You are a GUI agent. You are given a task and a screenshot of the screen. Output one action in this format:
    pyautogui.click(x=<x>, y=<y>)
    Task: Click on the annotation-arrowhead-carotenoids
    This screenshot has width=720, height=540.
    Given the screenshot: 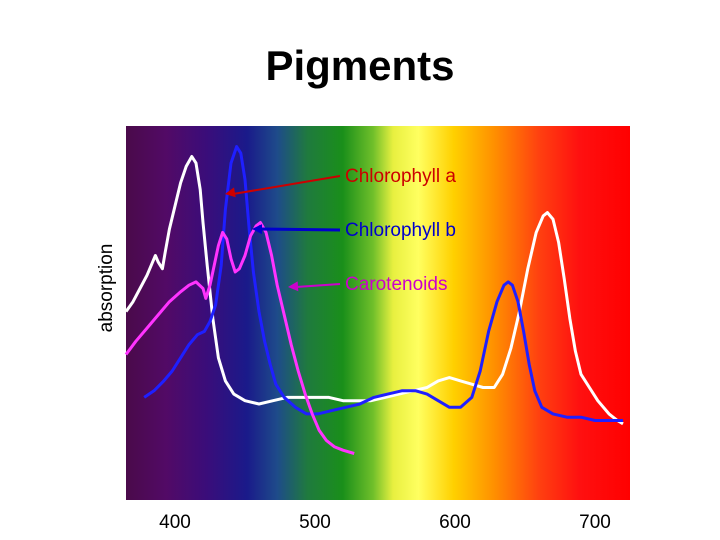 What is the action you would take?
    pyautogui.click(x=293, y=286)
    